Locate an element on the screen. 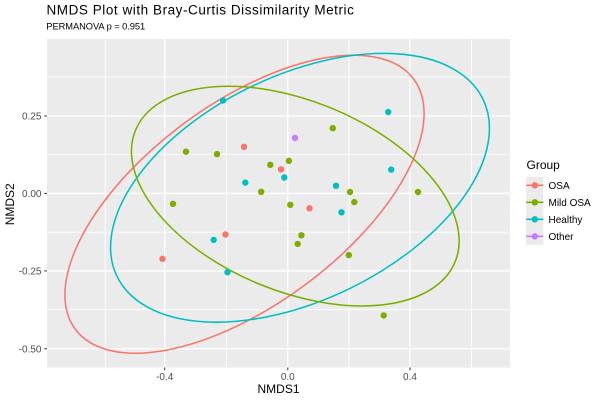 Image resolution: width=600 pixels, height=400 pixels. svg-text: -0.50 is located at coordinates (30, 349).